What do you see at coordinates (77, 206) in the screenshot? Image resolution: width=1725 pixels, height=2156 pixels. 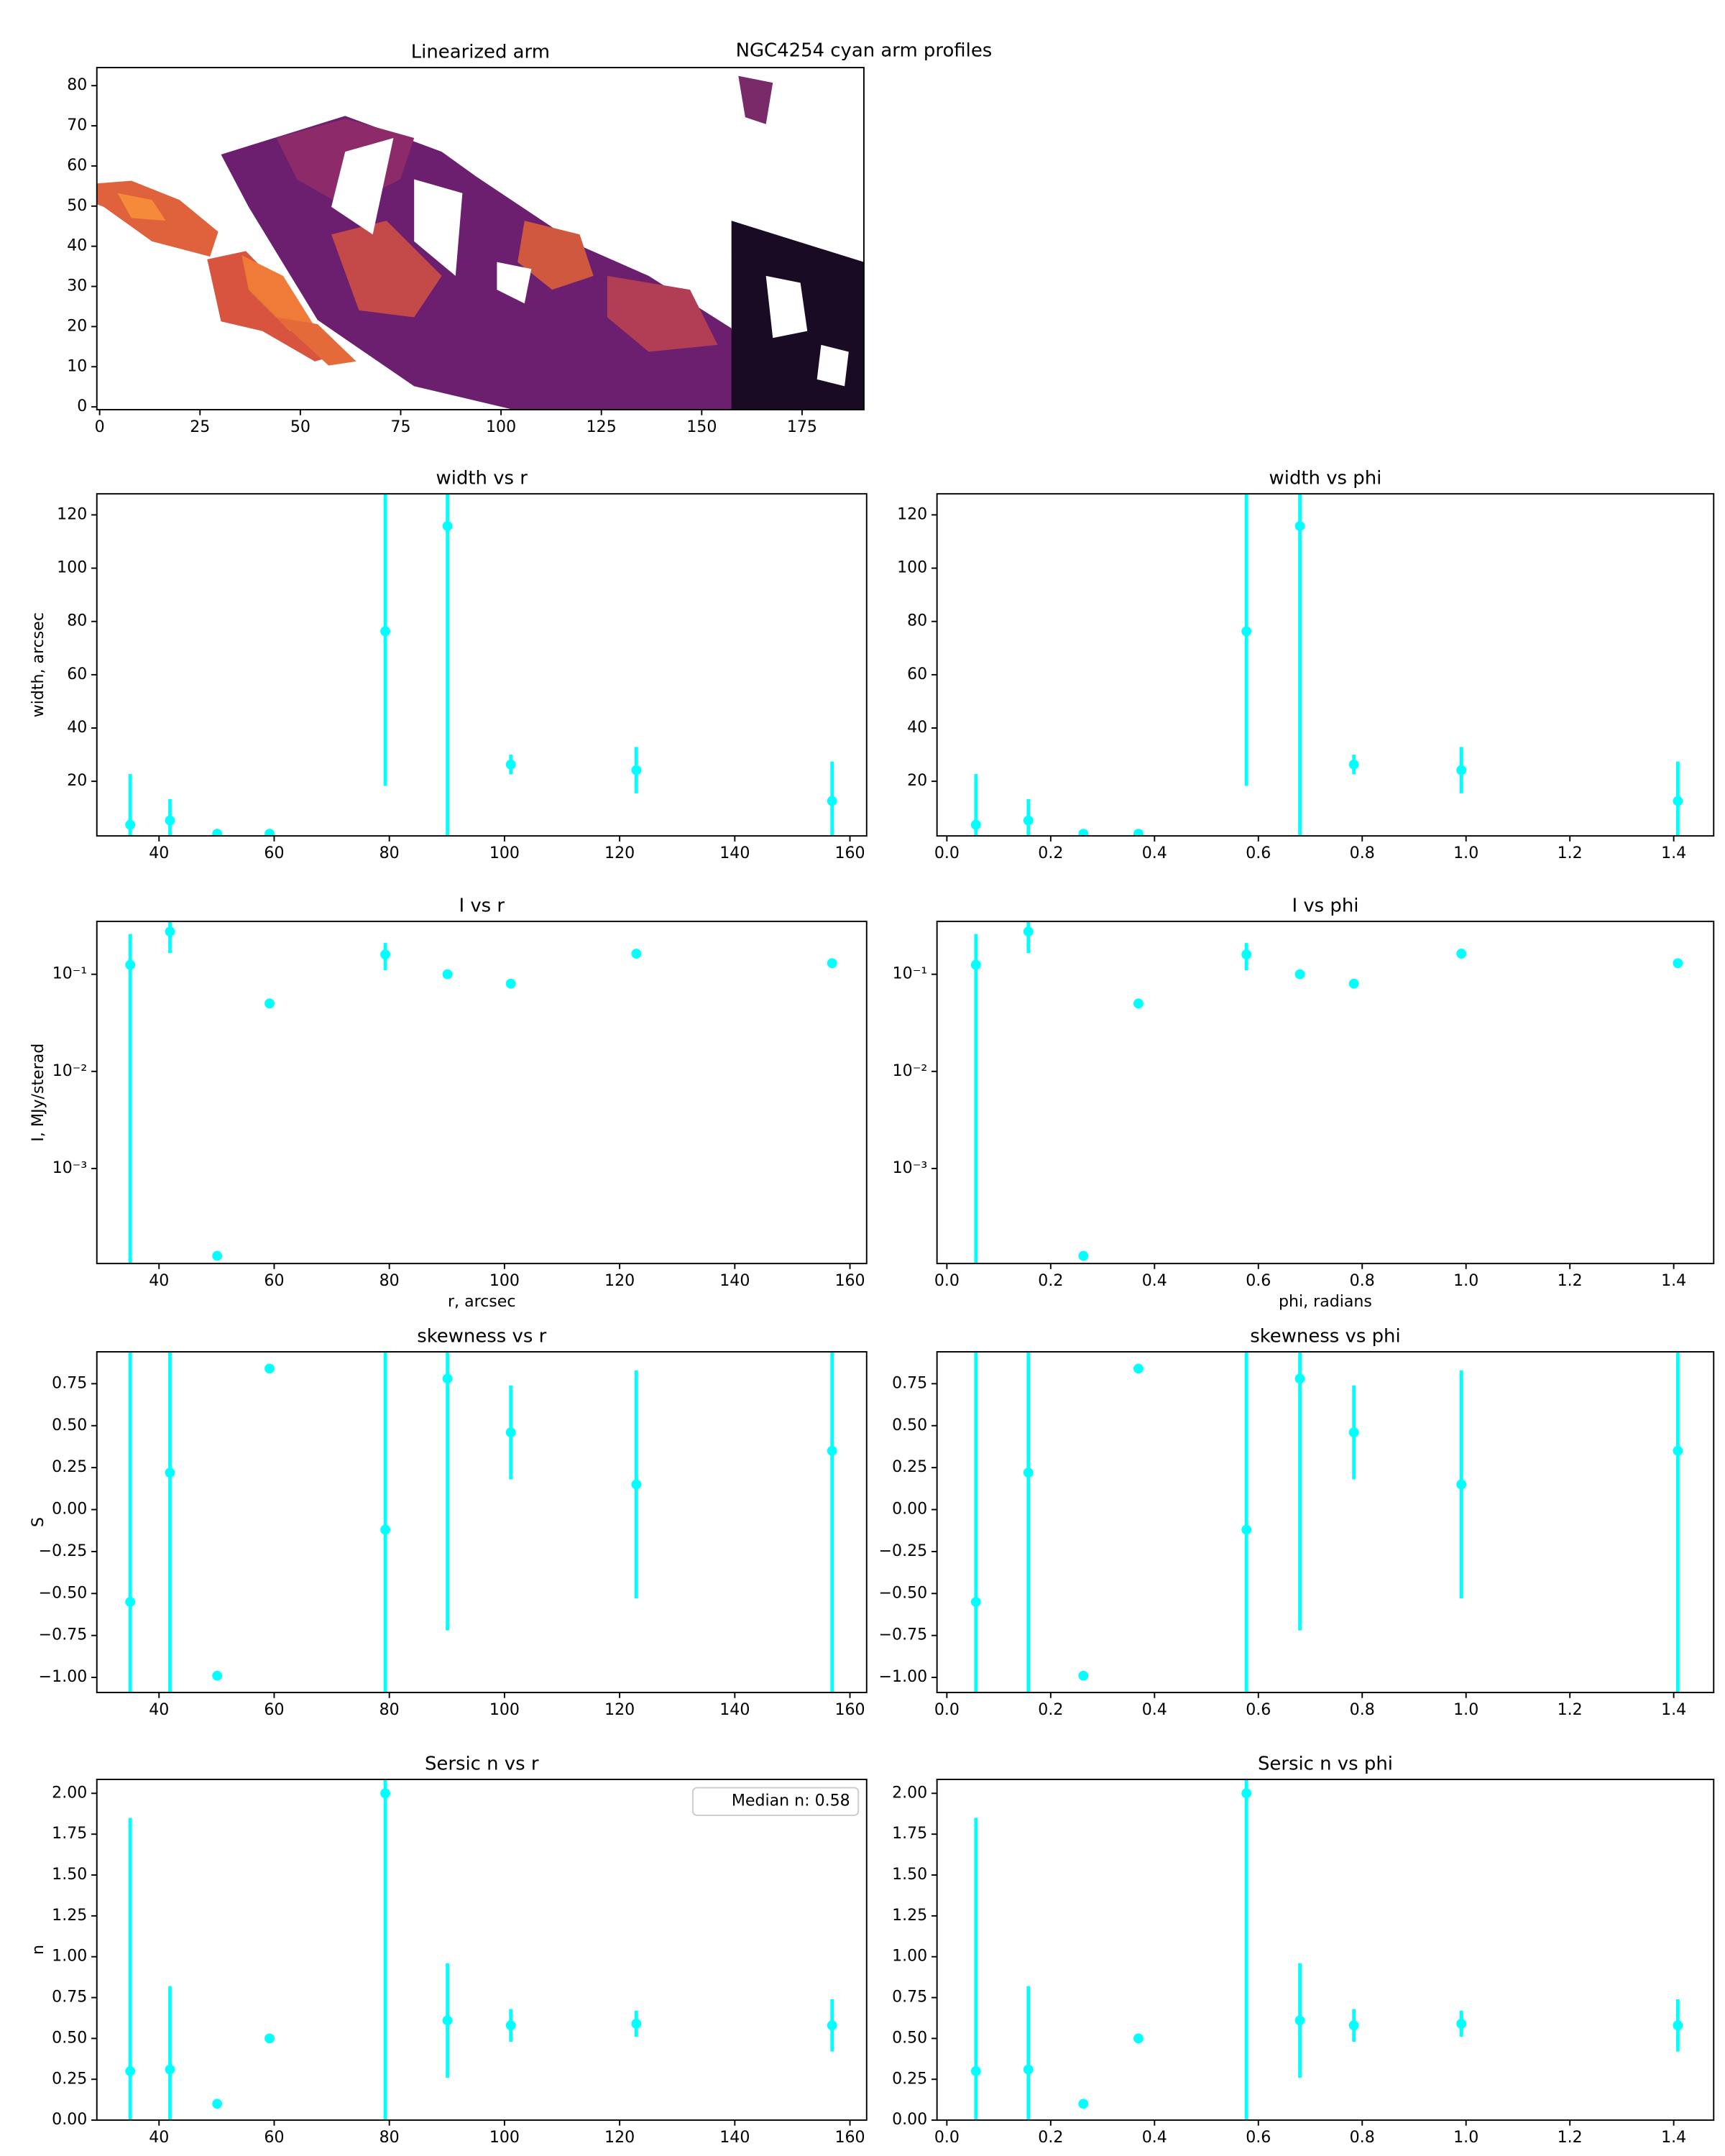 I see `y-tick-label: 50` at bounding box center [77, 206].